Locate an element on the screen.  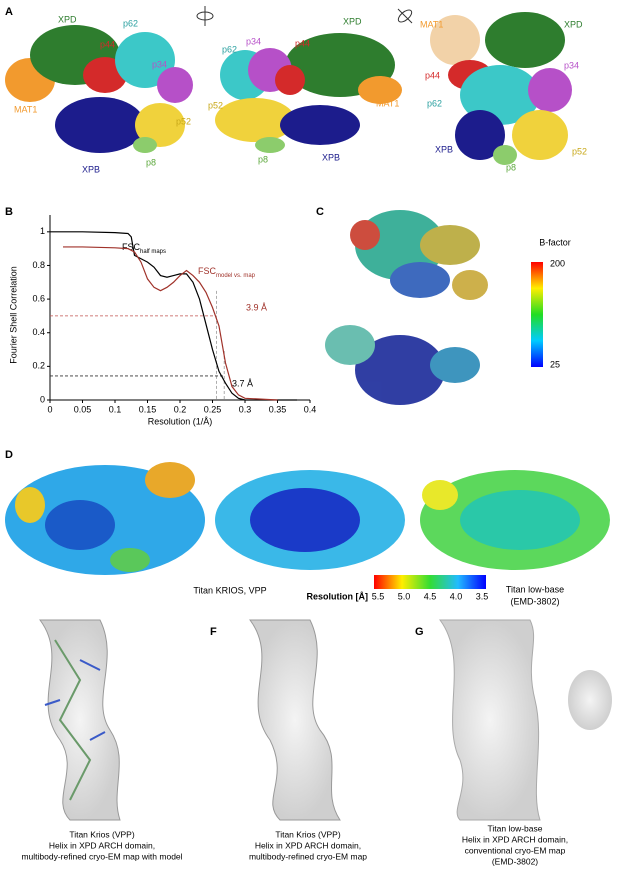
caption: conventional cryo-EM map is located at coordinates (515, 850).